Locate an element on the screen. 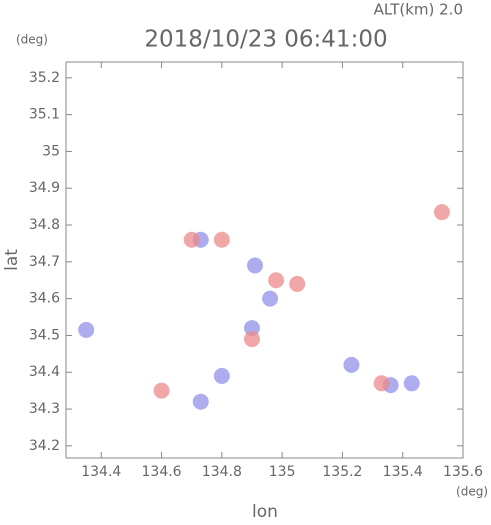 This screenshot has height=525, width=491. x-tick-label: 135 is located at coordinates (282, 472).